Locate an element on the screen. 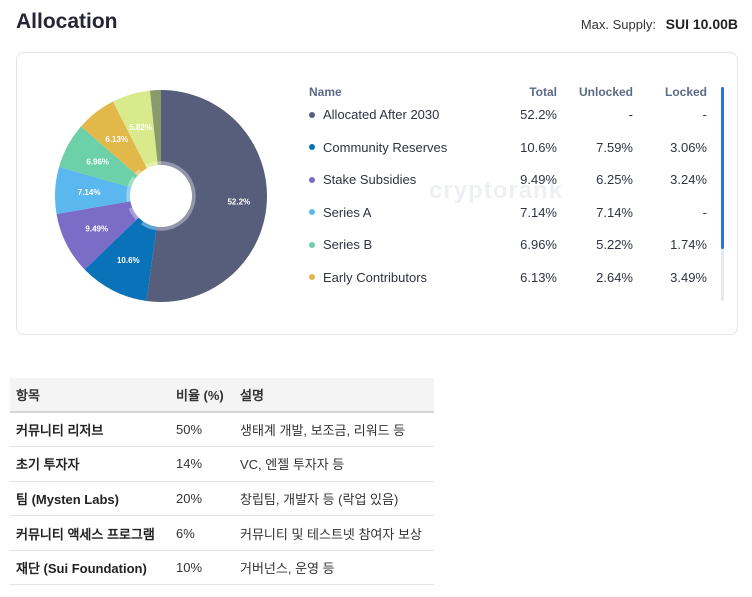 Image resolution: width=752 pixels, height=597 pixels. korean-header-item: 항목 is located at coordinates (90, 395).